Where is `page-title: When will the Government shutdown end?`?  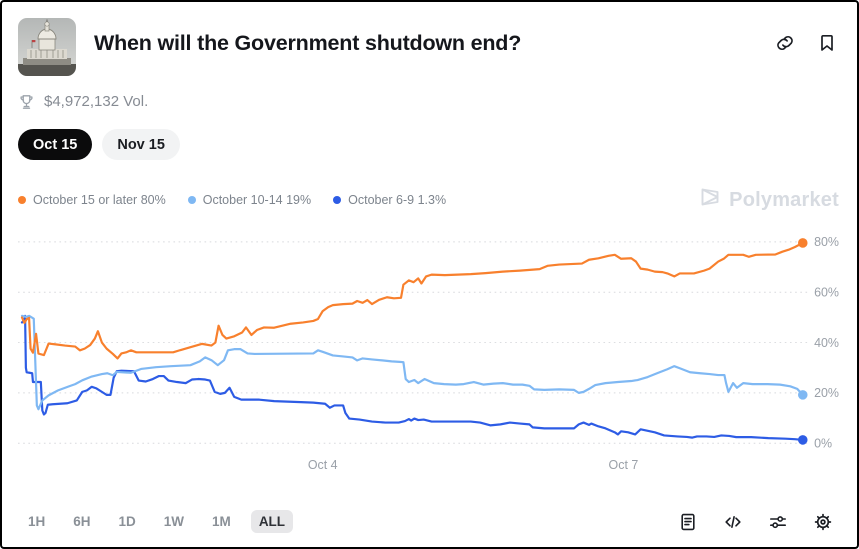 page-title: When will the Government shutdown end? is located at coordinates (308, 43).